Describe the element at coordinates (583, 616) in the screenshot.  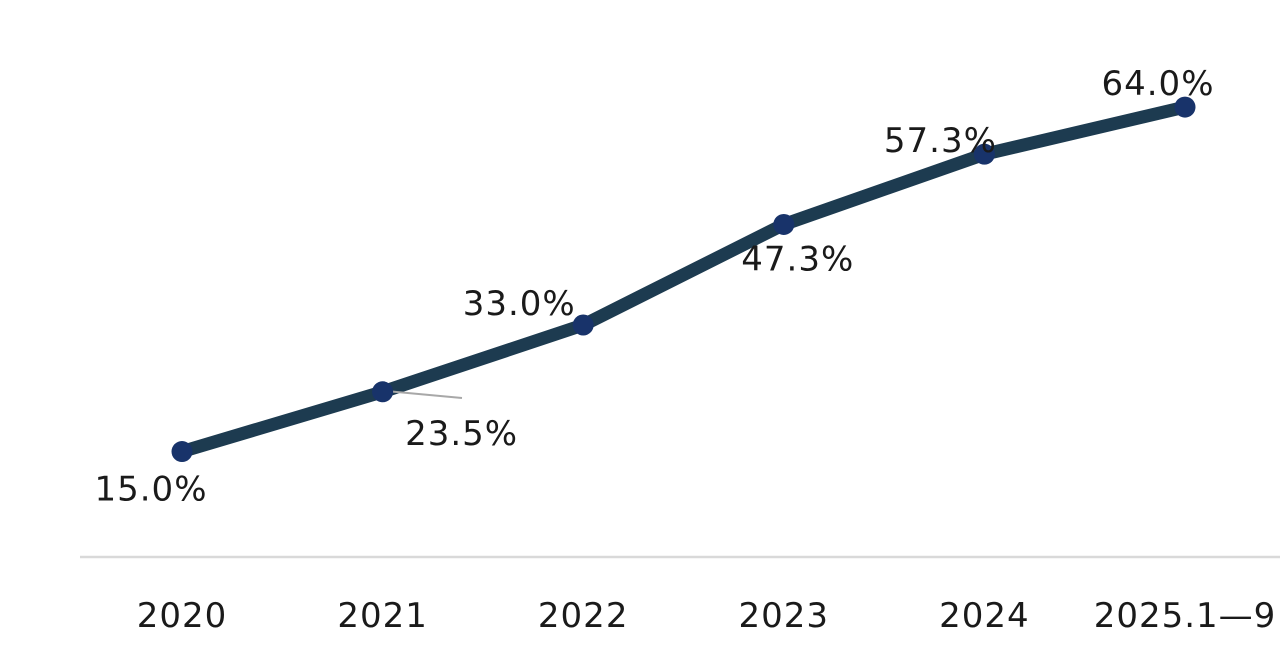
I see `x-axis-label-2022: 2022` at that location.